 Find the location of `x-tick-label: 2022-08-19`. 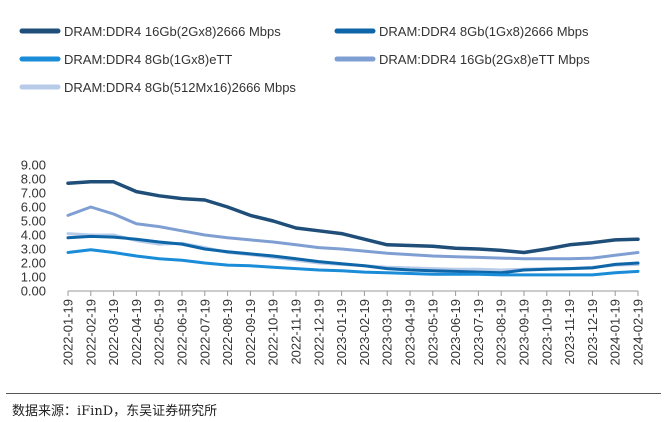

x-tick-label: 2022-08-19 is located at coordinates (227, 332).